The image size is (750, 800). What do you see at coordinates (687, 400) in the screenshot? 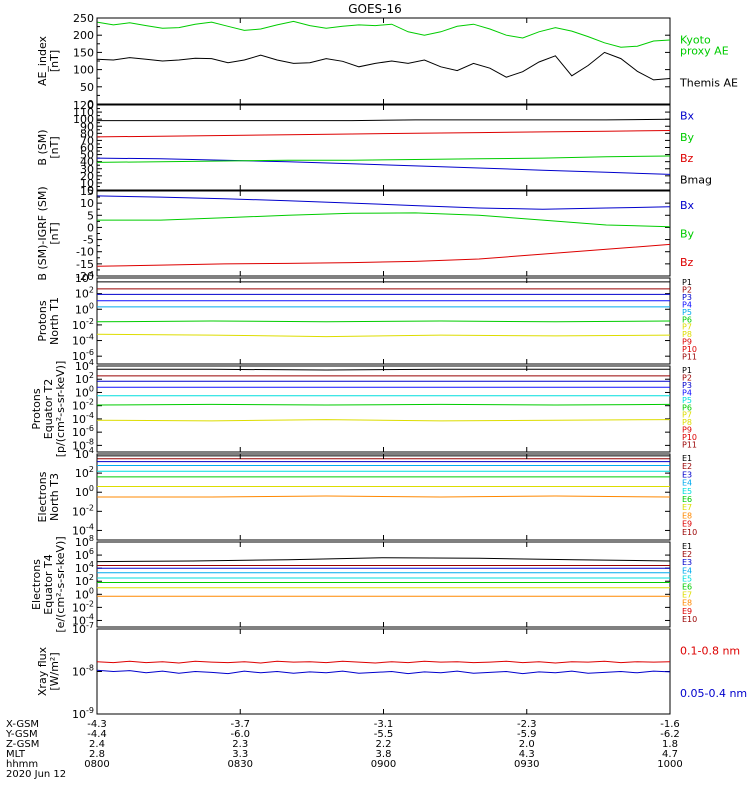
I see `legend-label: P5` at bounding box center [687, 400].